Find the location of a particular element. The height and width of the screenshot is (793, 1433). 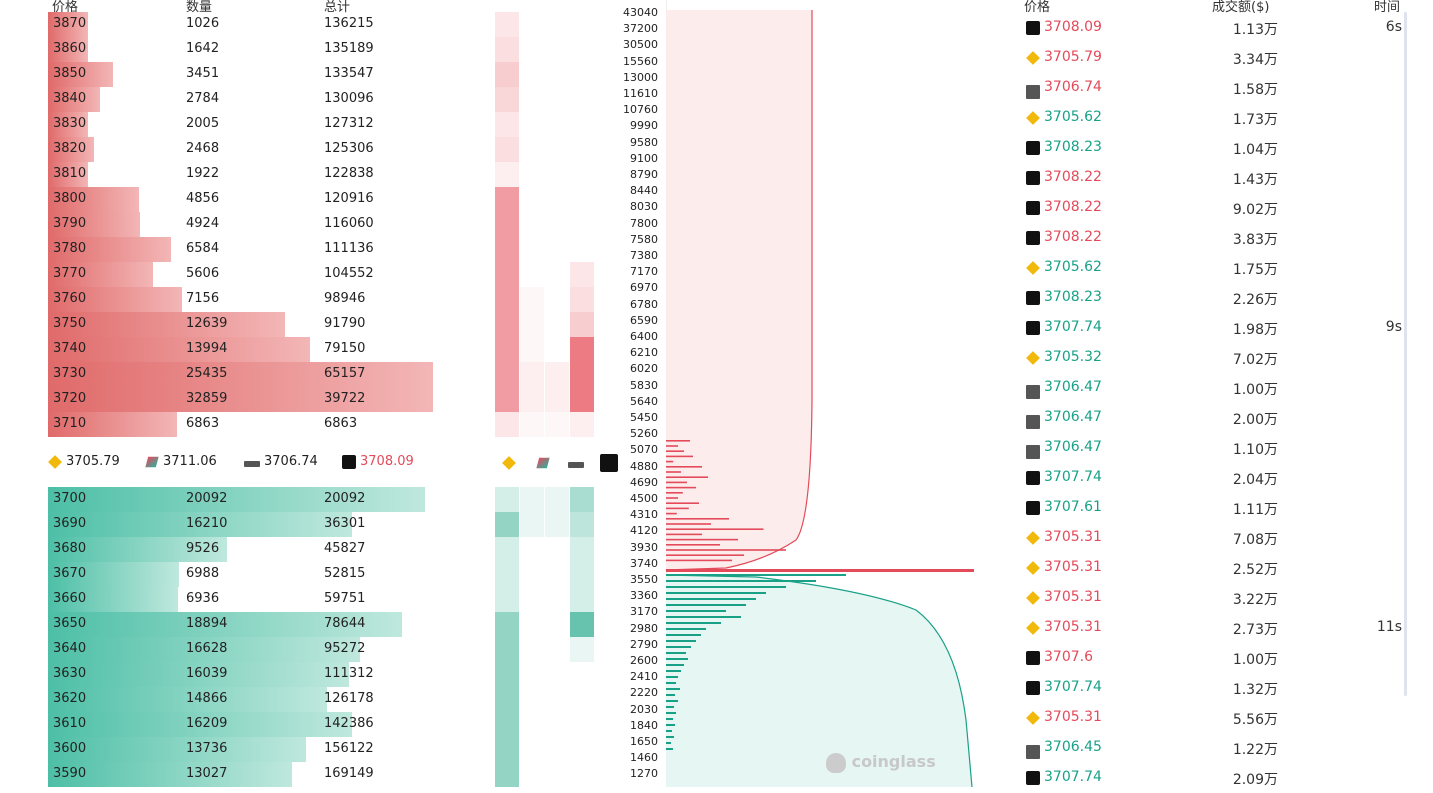

trade-row: 3706.47 2.00万 is located at coordinates (1213, 418).